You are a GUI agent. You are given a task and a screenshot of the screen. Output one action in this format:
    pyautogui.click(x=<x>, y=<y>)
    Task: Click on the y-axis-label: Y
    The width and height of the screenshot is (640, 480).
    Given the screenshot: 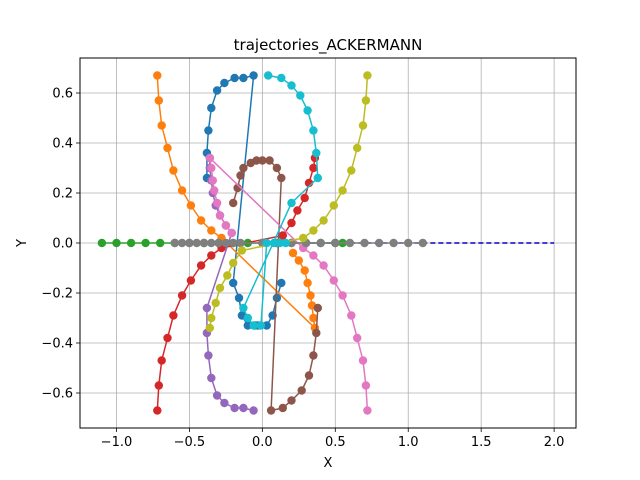 What is the action you would take?
    pyautogui.click(x=22, y=243)
    